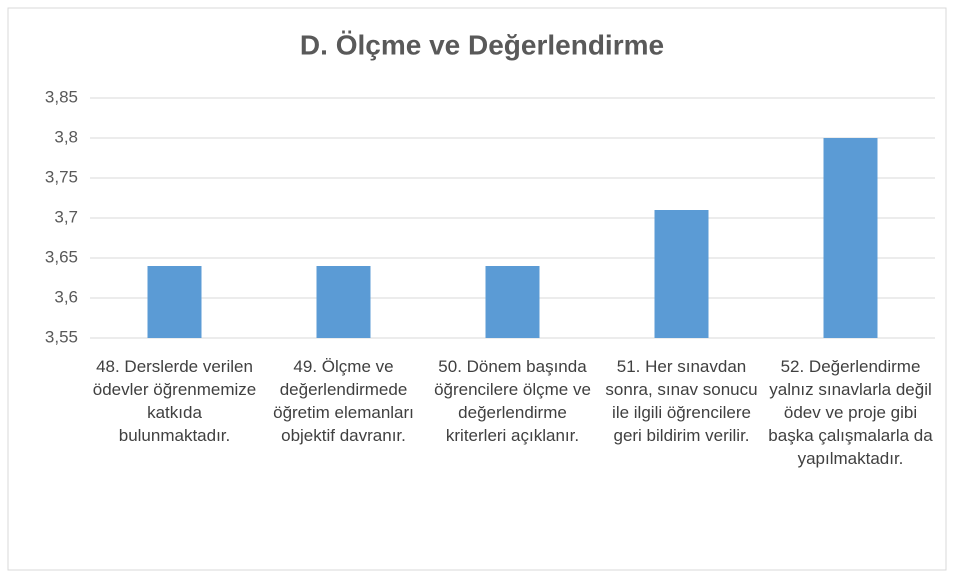 This screenshot has width=956, height=578. What do you see at coordinates (482, 44) in the screenshot?
I see `chart-title: D. Ölçme ve Değerlendirme` at bounding box center [482, 44].